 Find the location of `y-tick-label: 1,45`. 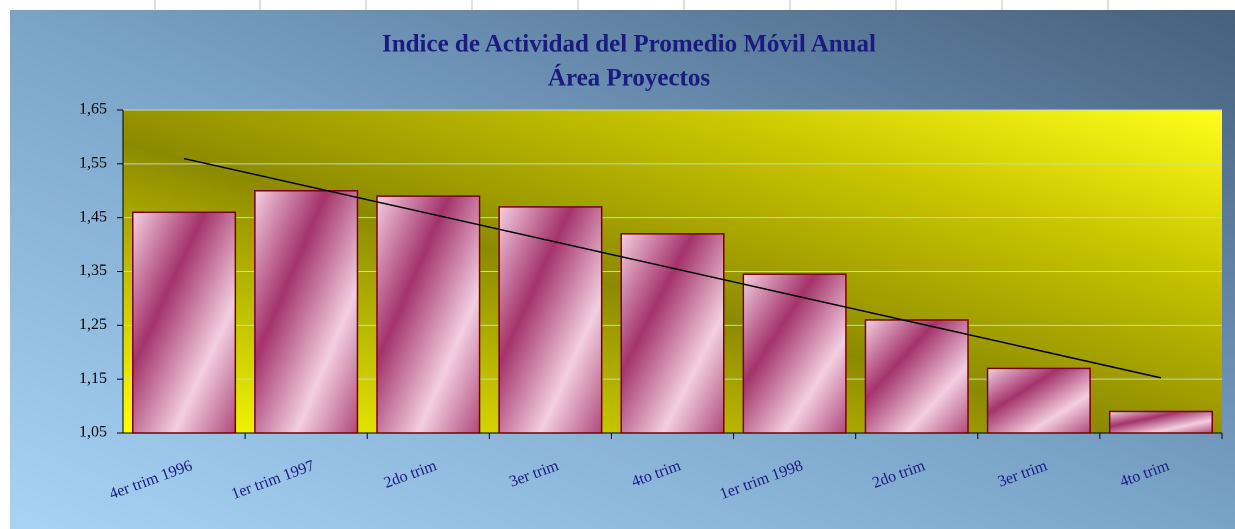

y-tick-label: 1,45 is located at coordinates (93, 216).